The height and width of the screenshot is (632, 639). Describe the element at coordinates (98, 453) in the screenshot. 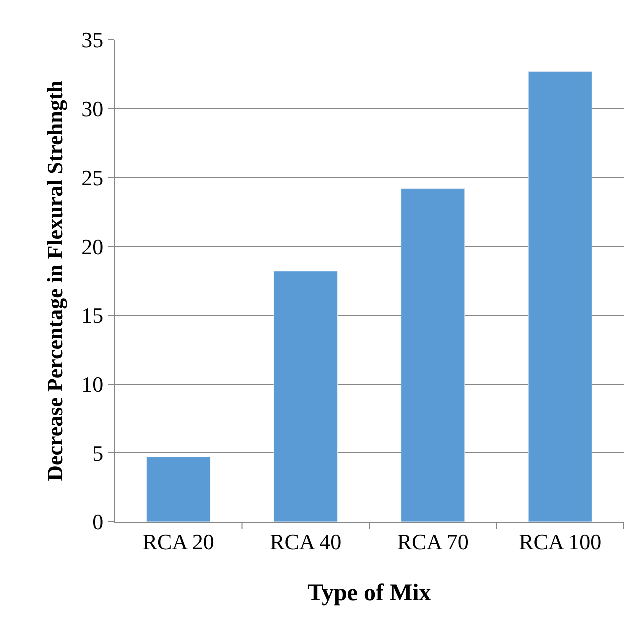

I see `y-tick-label: 5` at that location.